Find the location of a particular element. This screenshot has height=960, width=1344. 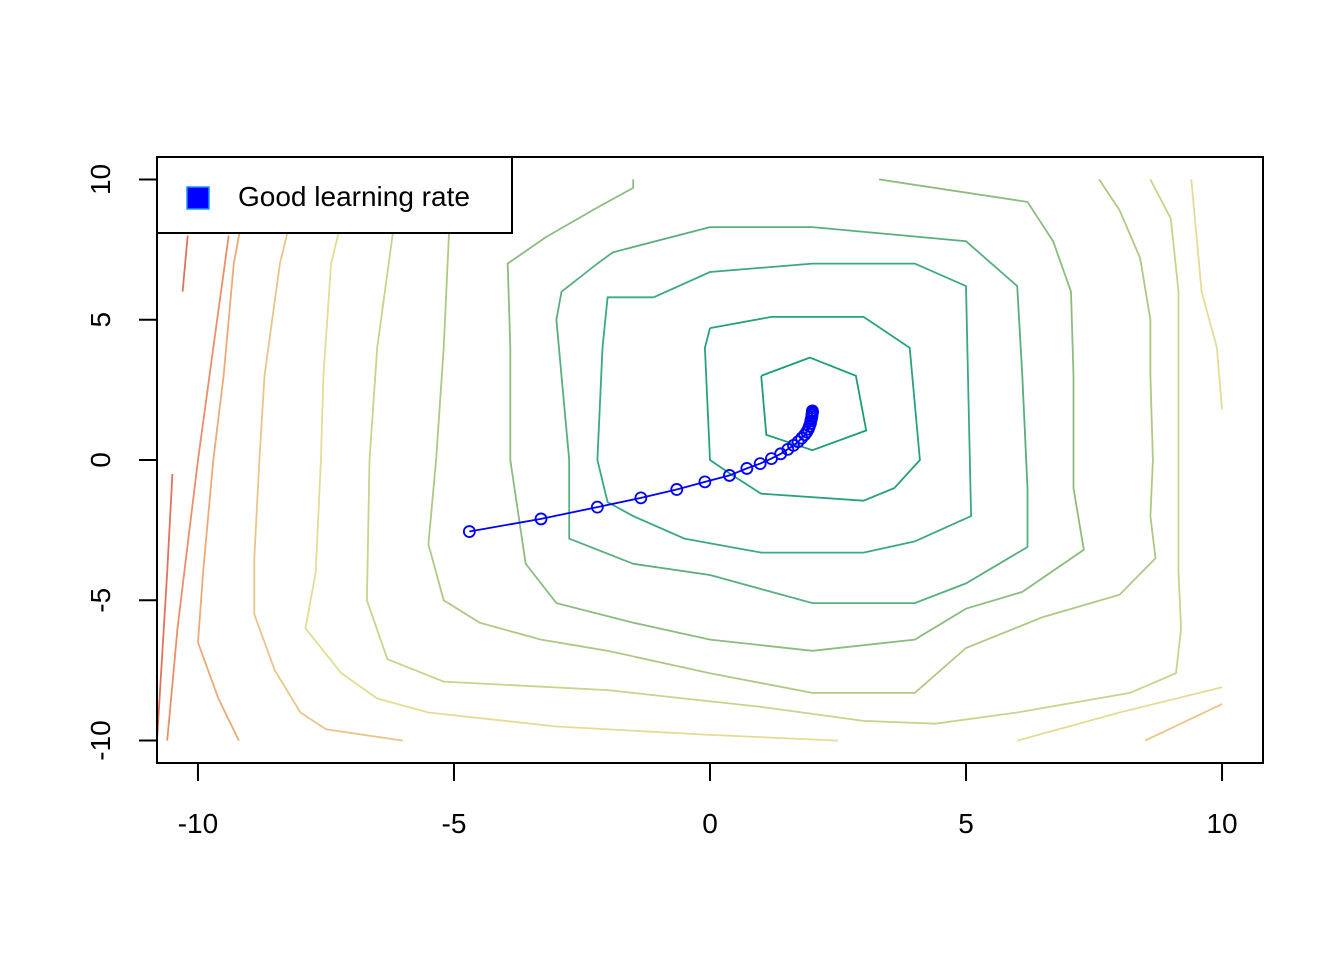

x-tick-label: -10 is located at coordinates (198, 823).